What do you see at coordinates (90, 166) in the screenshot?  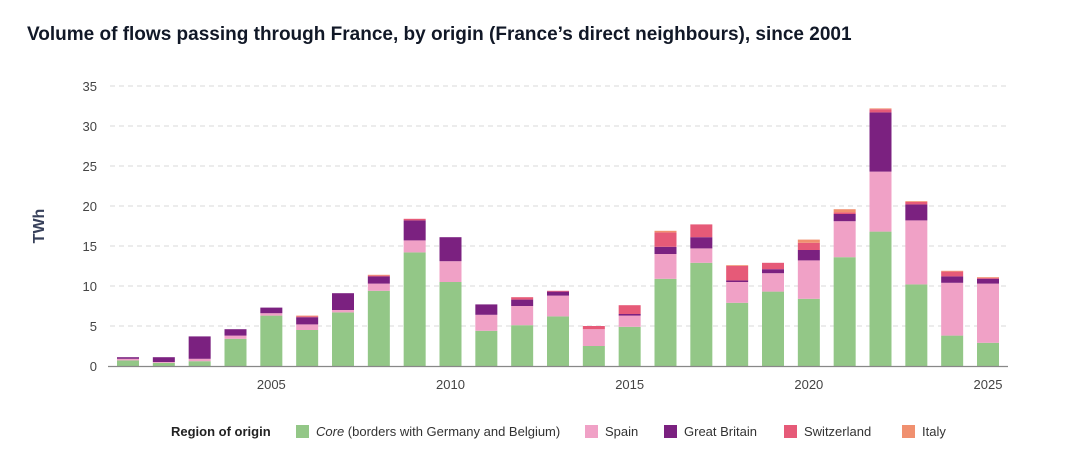 I see `y-tick-label: 25` at bounding box center [90, 166].